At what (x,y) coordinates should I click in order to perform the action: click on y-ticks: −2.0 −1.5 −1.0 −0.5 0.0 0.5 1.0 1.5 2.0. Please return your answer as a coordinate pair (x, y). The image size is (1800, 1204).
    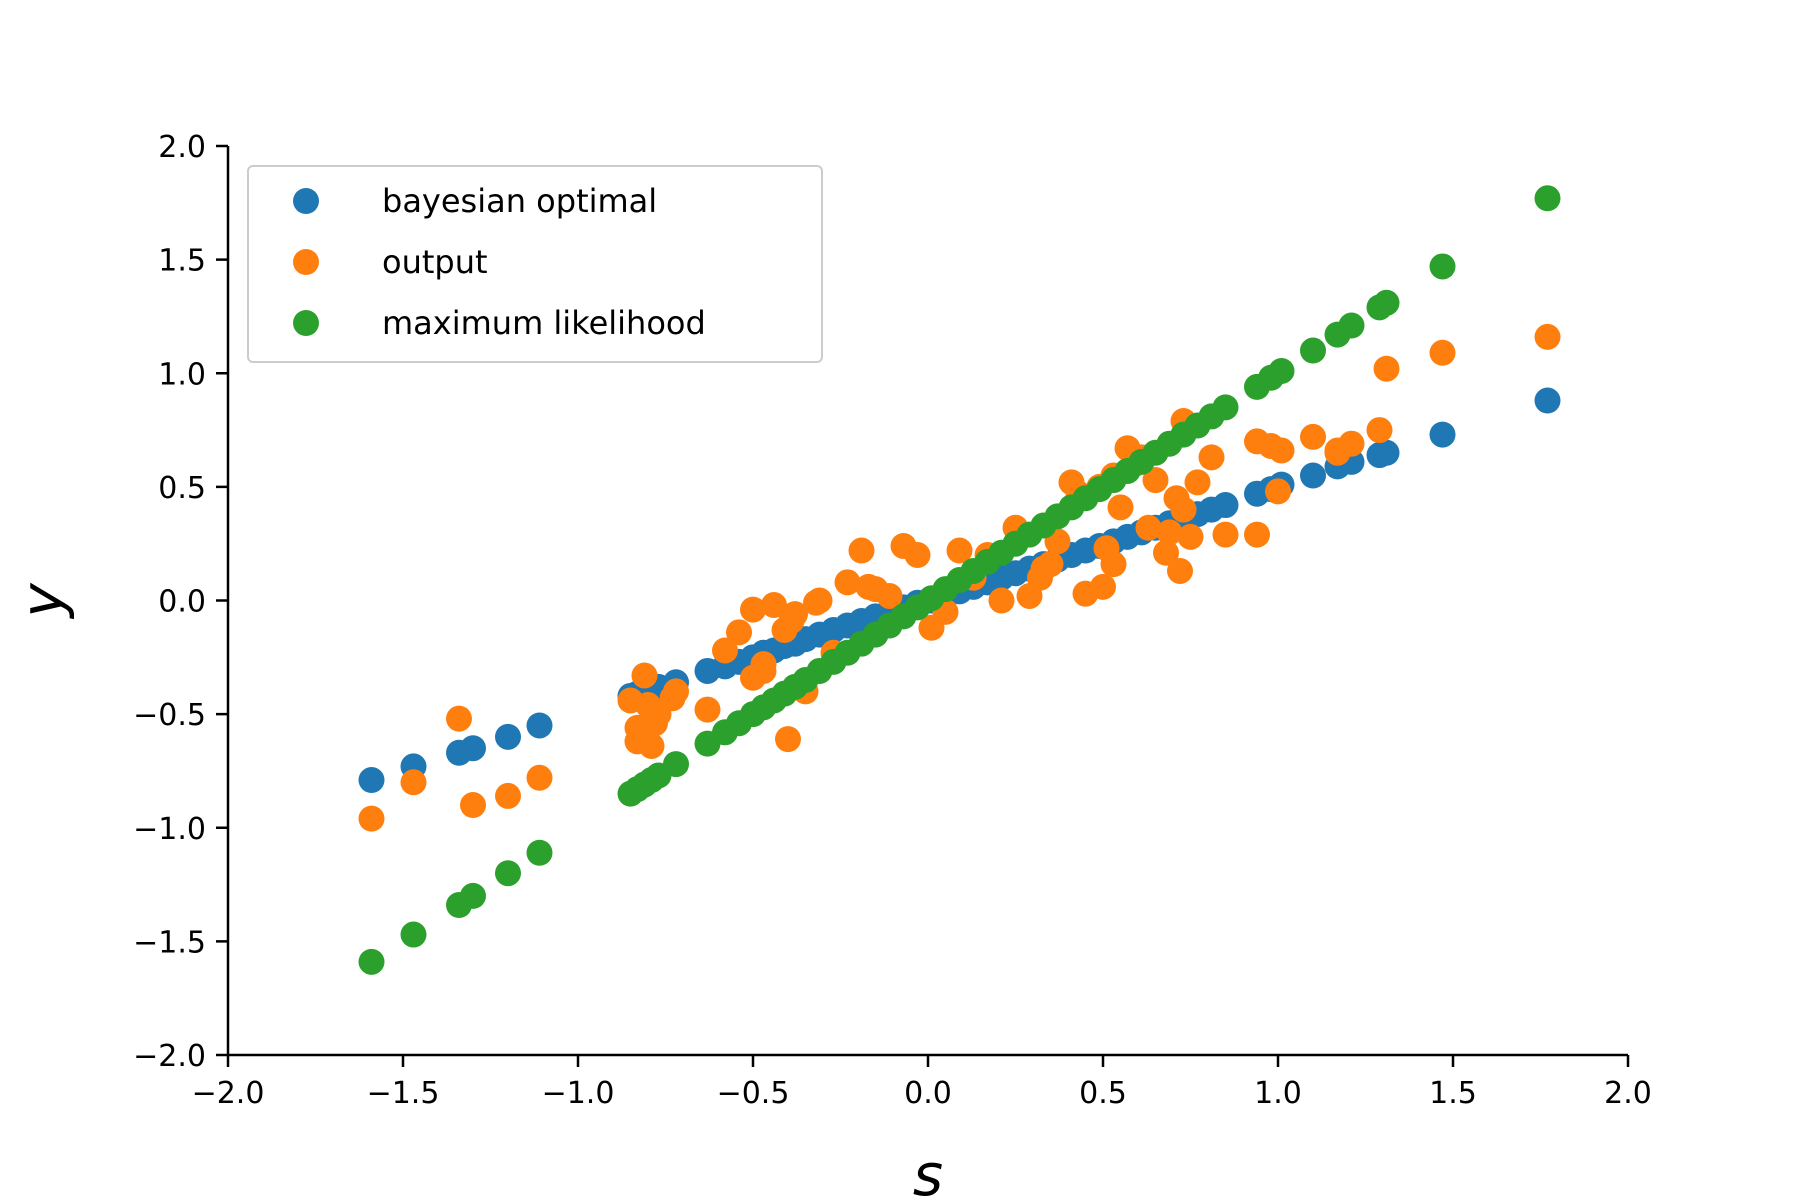
    Looking at the image, I should click on (180, 602).